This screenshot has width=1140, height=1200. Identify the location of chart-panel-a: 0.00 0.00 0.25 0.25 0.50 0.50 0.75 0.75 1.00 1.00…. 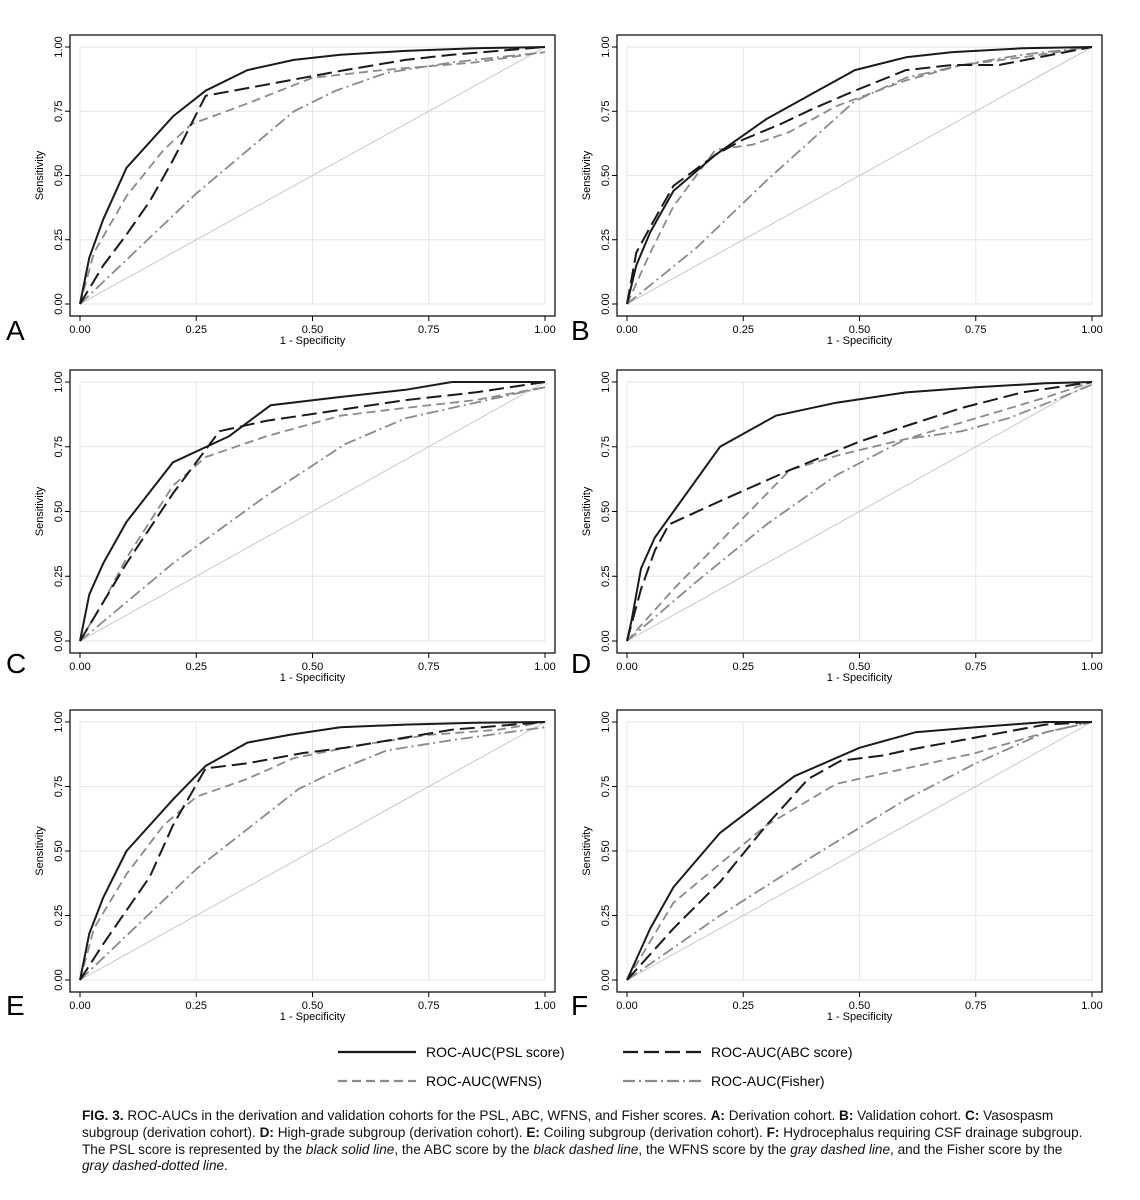
(281, 190).